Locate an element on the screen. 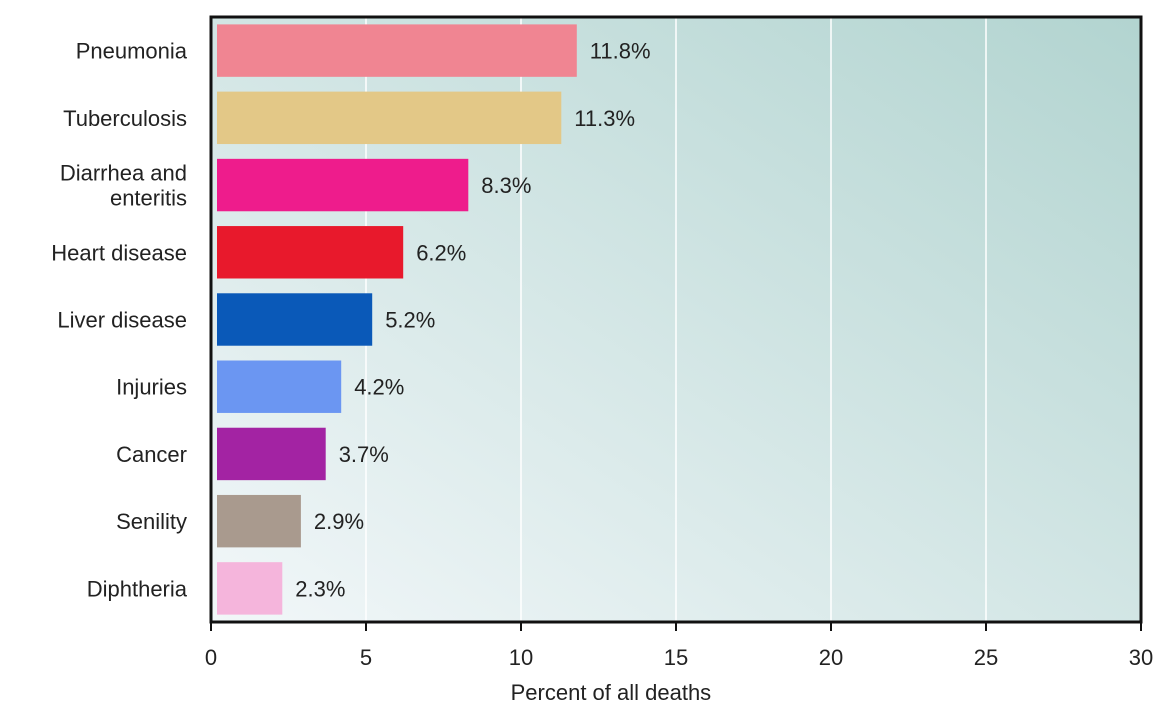 This screenshot has width=1168, height=707. category-label: Tuberculosis is located at coordinates (125, 118).